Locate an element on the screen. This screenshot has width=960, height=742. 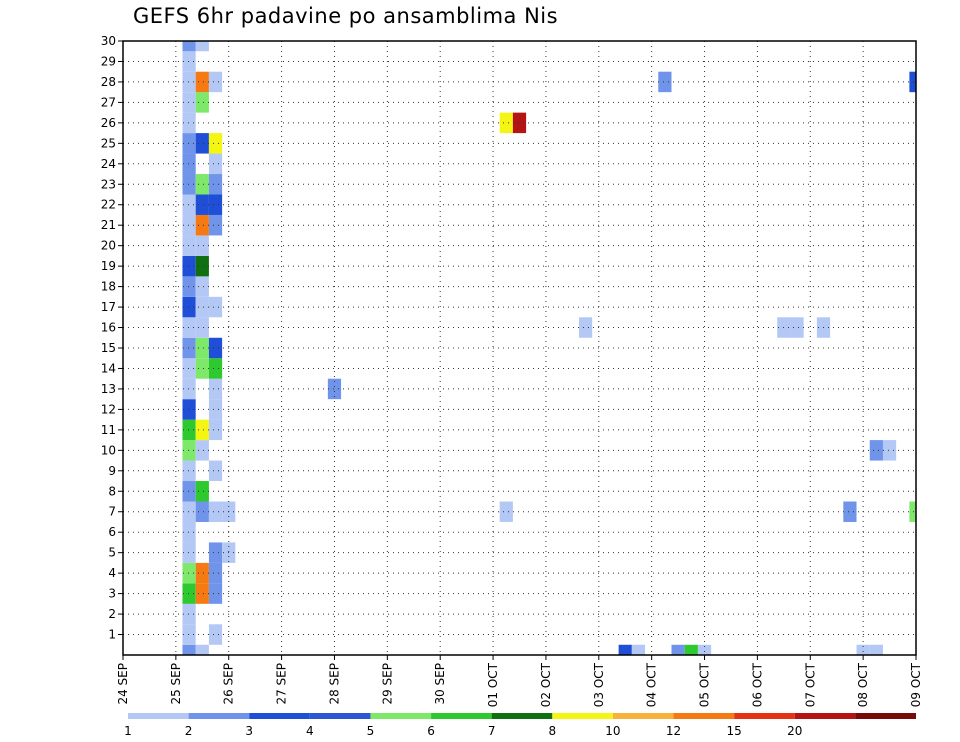
y-tick-label: 27 is located at coordinates (108, 102).